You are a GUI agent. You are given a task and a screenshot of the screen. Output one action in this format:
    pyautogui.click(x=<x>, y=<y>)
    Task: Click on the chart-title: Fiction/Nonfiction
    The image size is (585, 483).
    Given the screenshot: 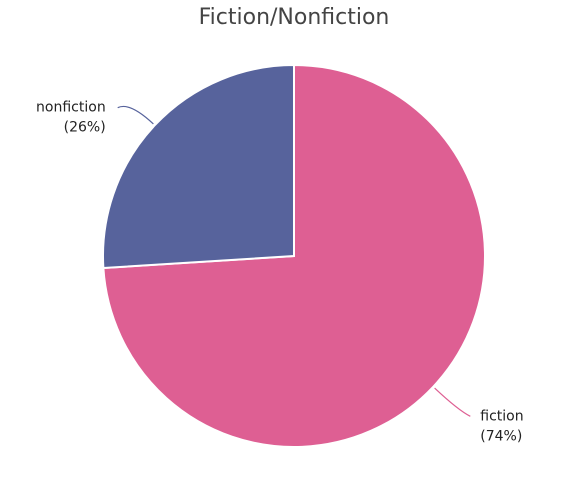 What is the action you would take?
    pyautogui.click(x=294, y=17)
    